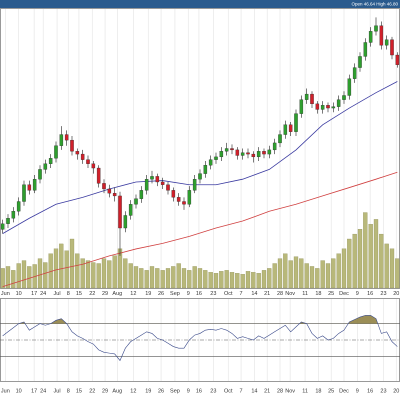 The width and height of the screenshot is (400, 400). I want to click on x-tick-label: Oct, so click(228, 294).